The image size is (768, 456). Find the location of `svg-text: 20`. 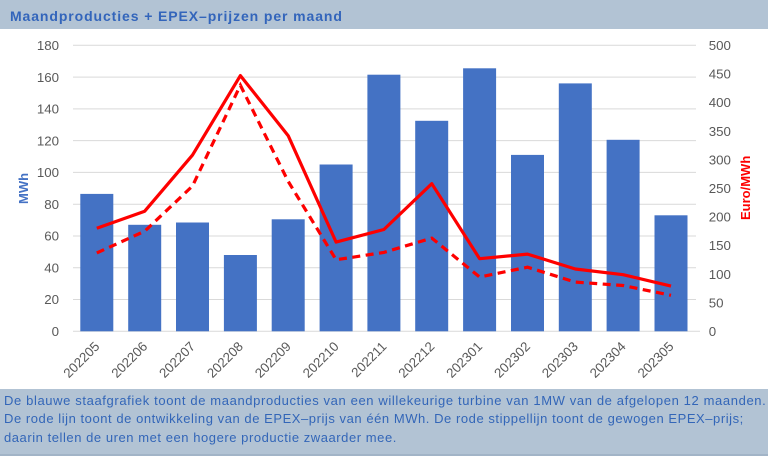

svg-text: 20 is located at coordinates (51, 299).